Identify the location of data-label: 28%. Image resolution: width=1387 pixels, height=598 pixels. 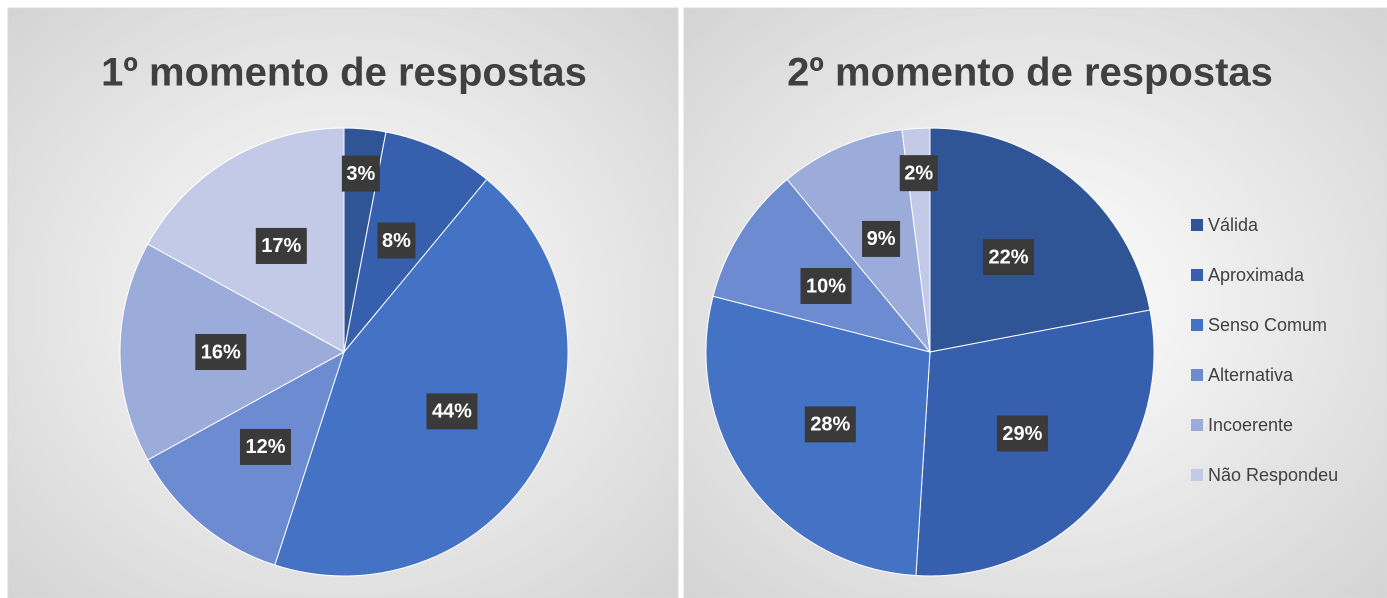
(830, 425).